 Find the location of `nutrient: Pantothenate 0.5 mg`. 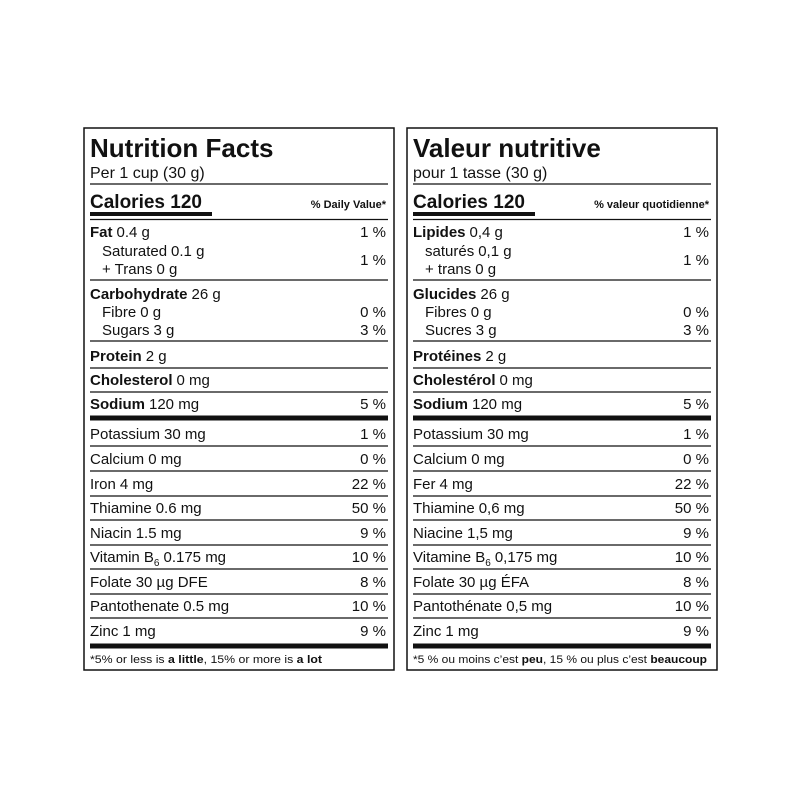

nutrient: Pantothenate 0.5 mg is located at coordinates (159, 606).